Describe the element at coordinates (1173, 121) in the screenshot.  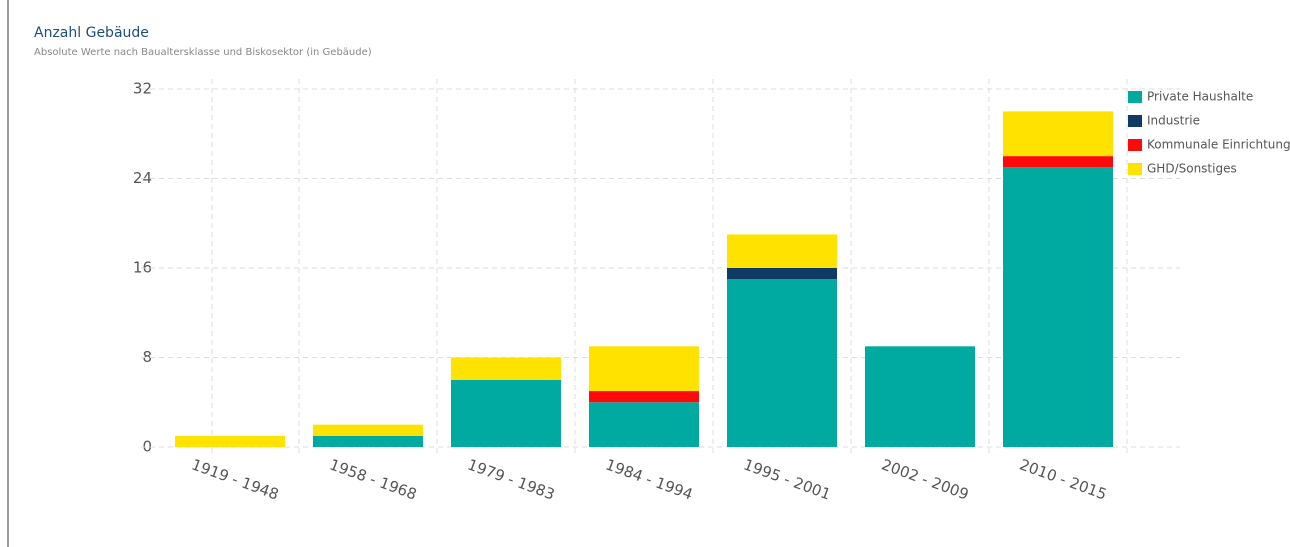
I see `legend-label: Industrie` at that location.